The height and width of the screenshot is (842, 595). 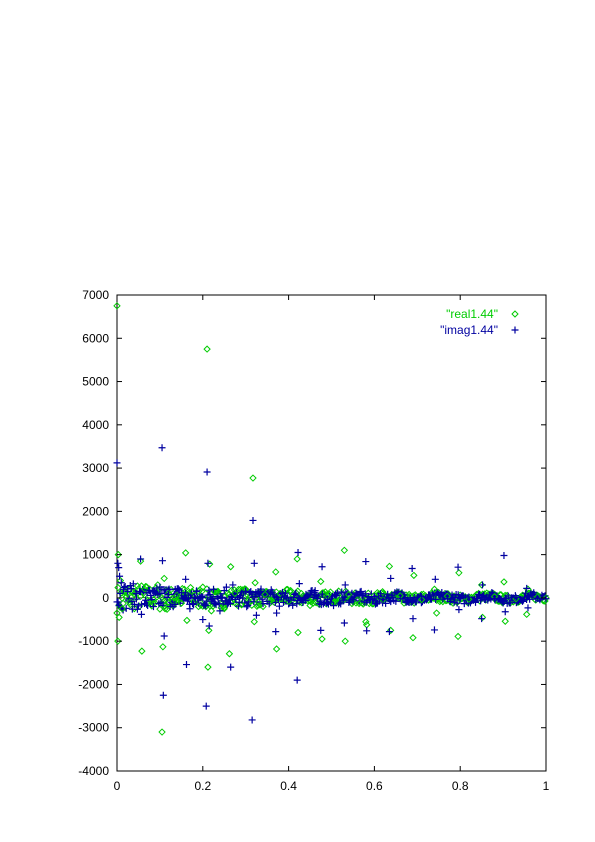 What do you see at coordinates (479, 322) in the screenshot?
I see `legend: "real1.44" "imag1.44"` at bounding box center [479, 322].